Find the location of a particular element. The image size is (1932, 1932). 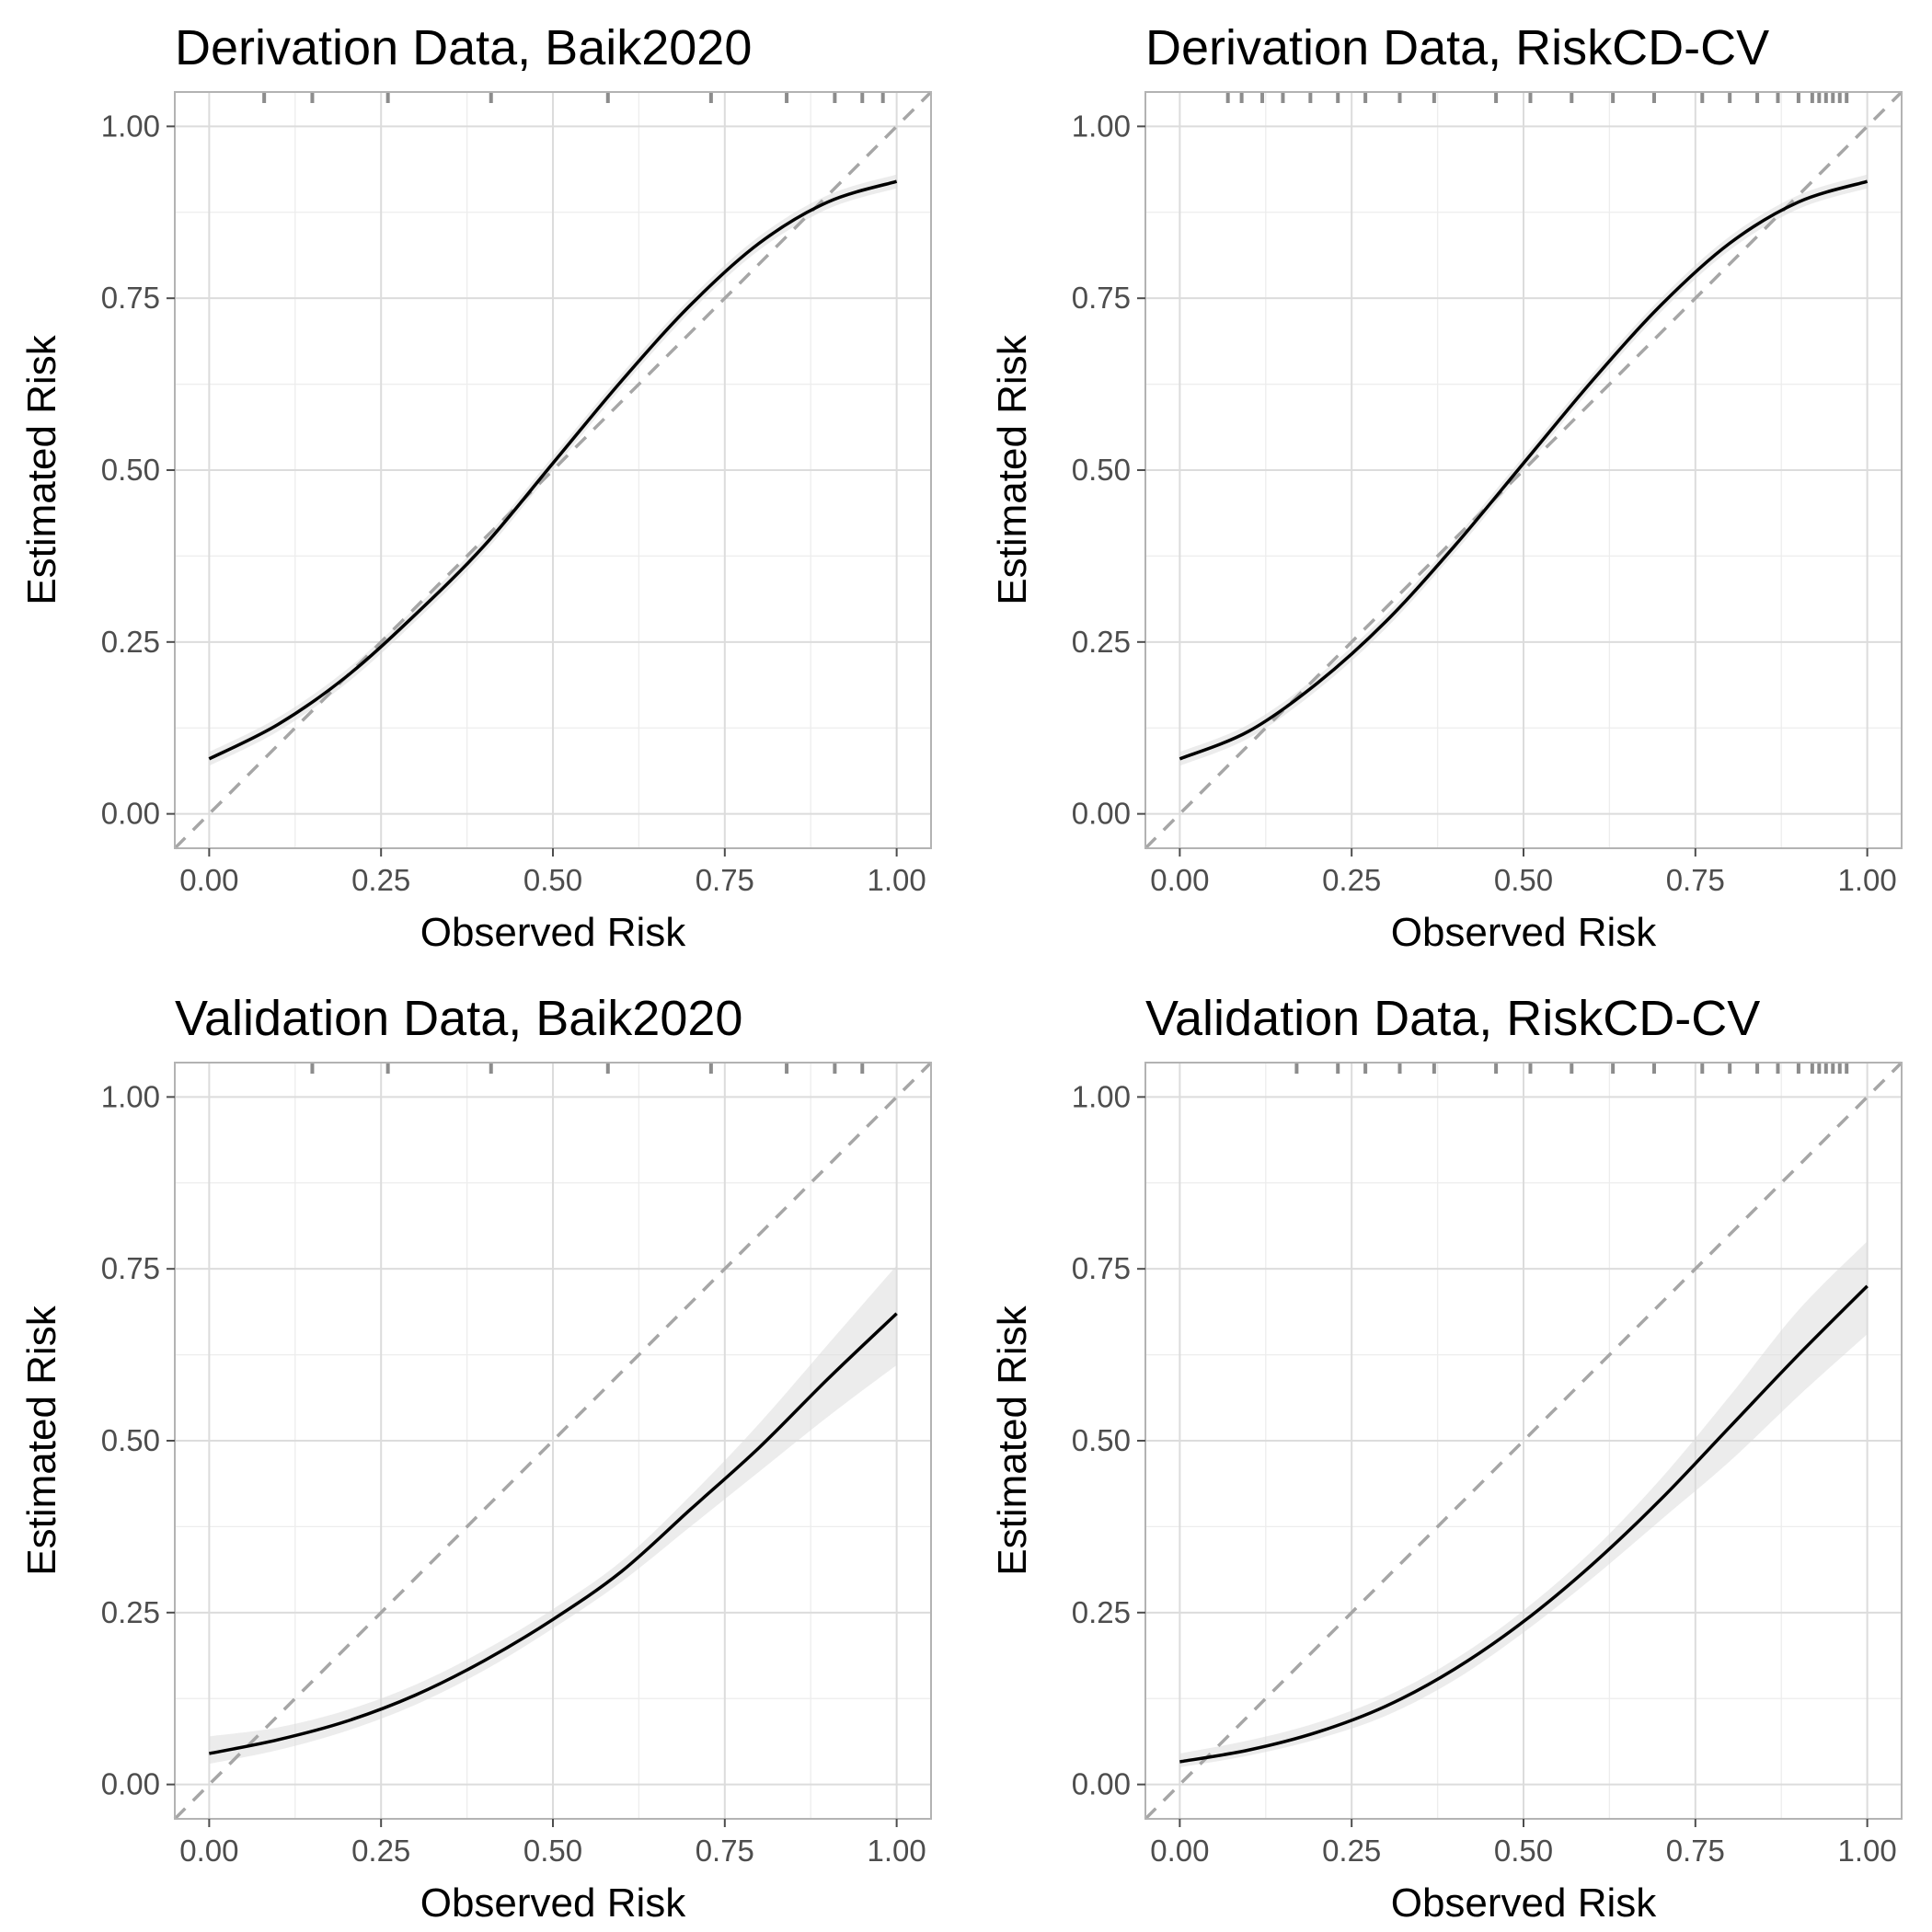

panel-title: Validation Data, Baik2020 is located at coordinates (458, 1018).